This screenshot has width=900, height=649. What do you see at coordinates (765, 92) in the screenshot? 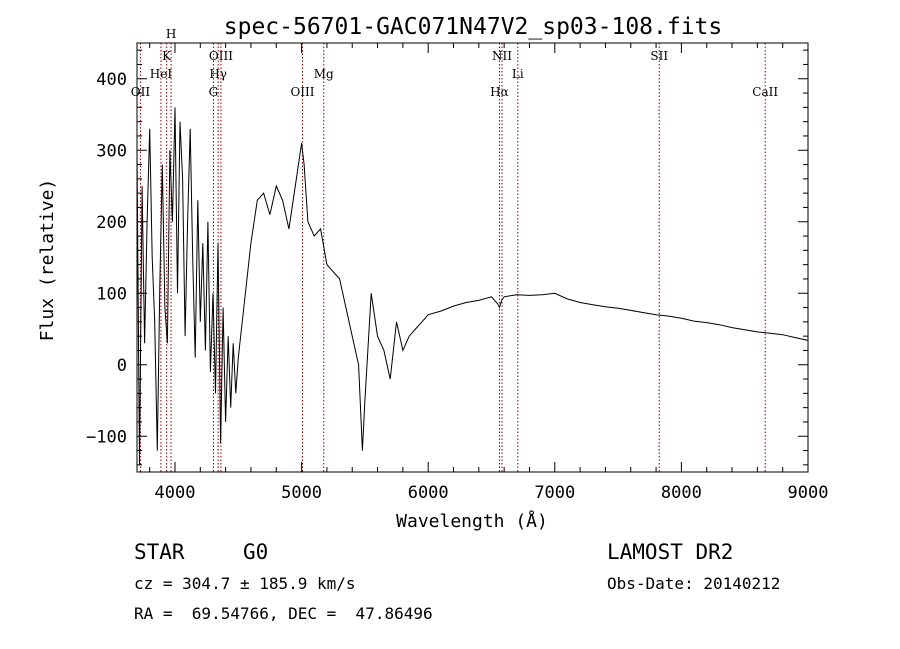
I see `spectral-line-label: CaII` at bounding box center [765, 92].